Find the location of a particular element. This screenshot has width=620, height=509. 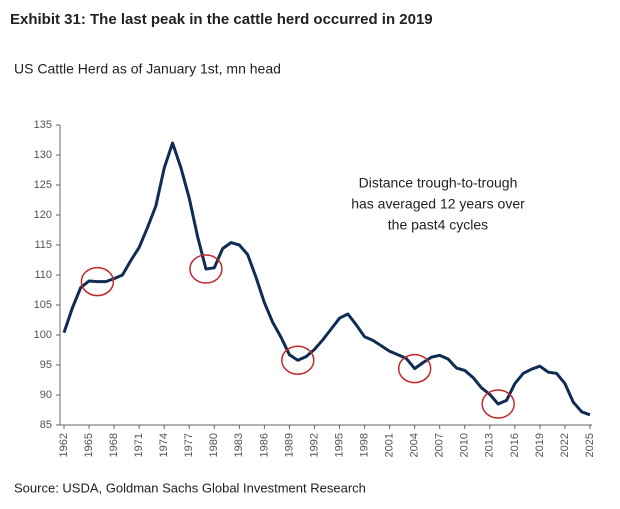

x-tick-label: 2016 is located at coordinates (515, 445).